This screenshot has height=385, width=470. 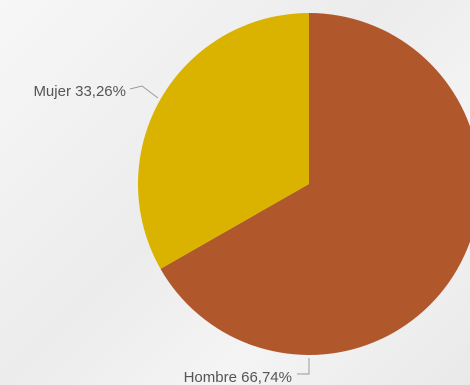 What do you see at coordinates (79, 91) in the screenshot?
I see `slice-label-mujer: Mujer 33,26%` at bounding box center [79, 91].